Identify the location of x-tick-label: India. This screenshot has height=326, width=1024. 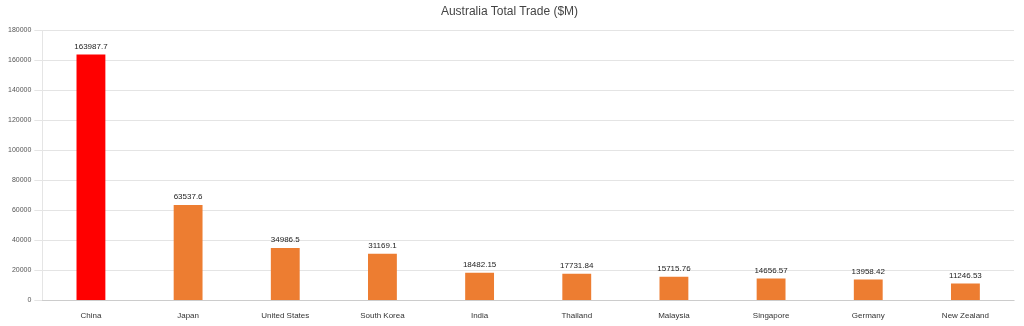
(479, 316).